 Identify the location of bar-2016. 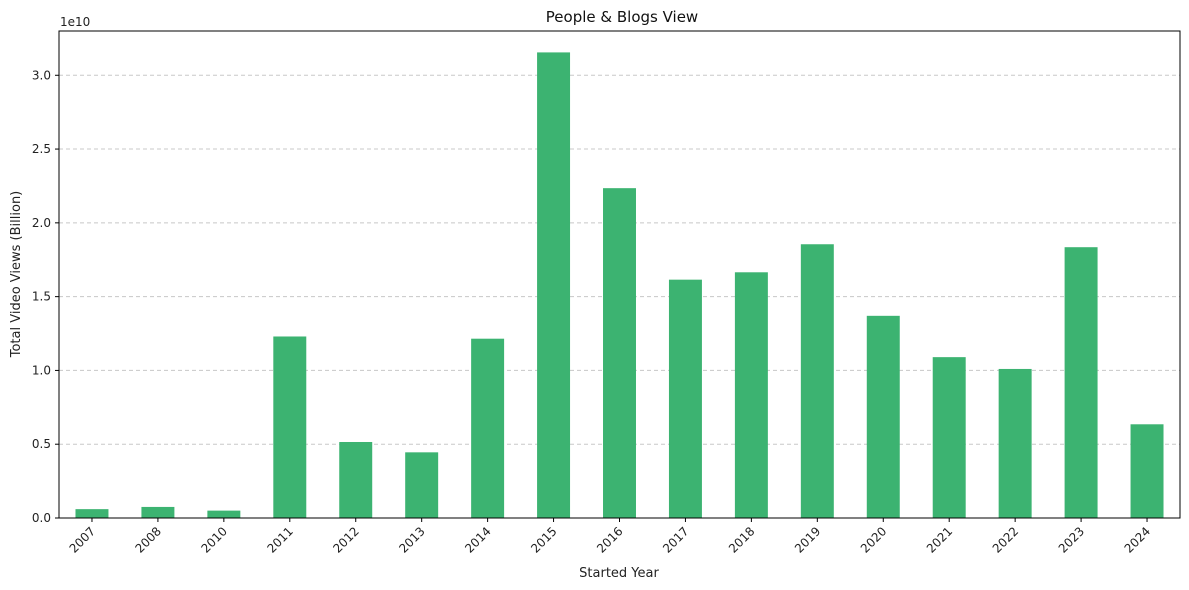
(619, 353).